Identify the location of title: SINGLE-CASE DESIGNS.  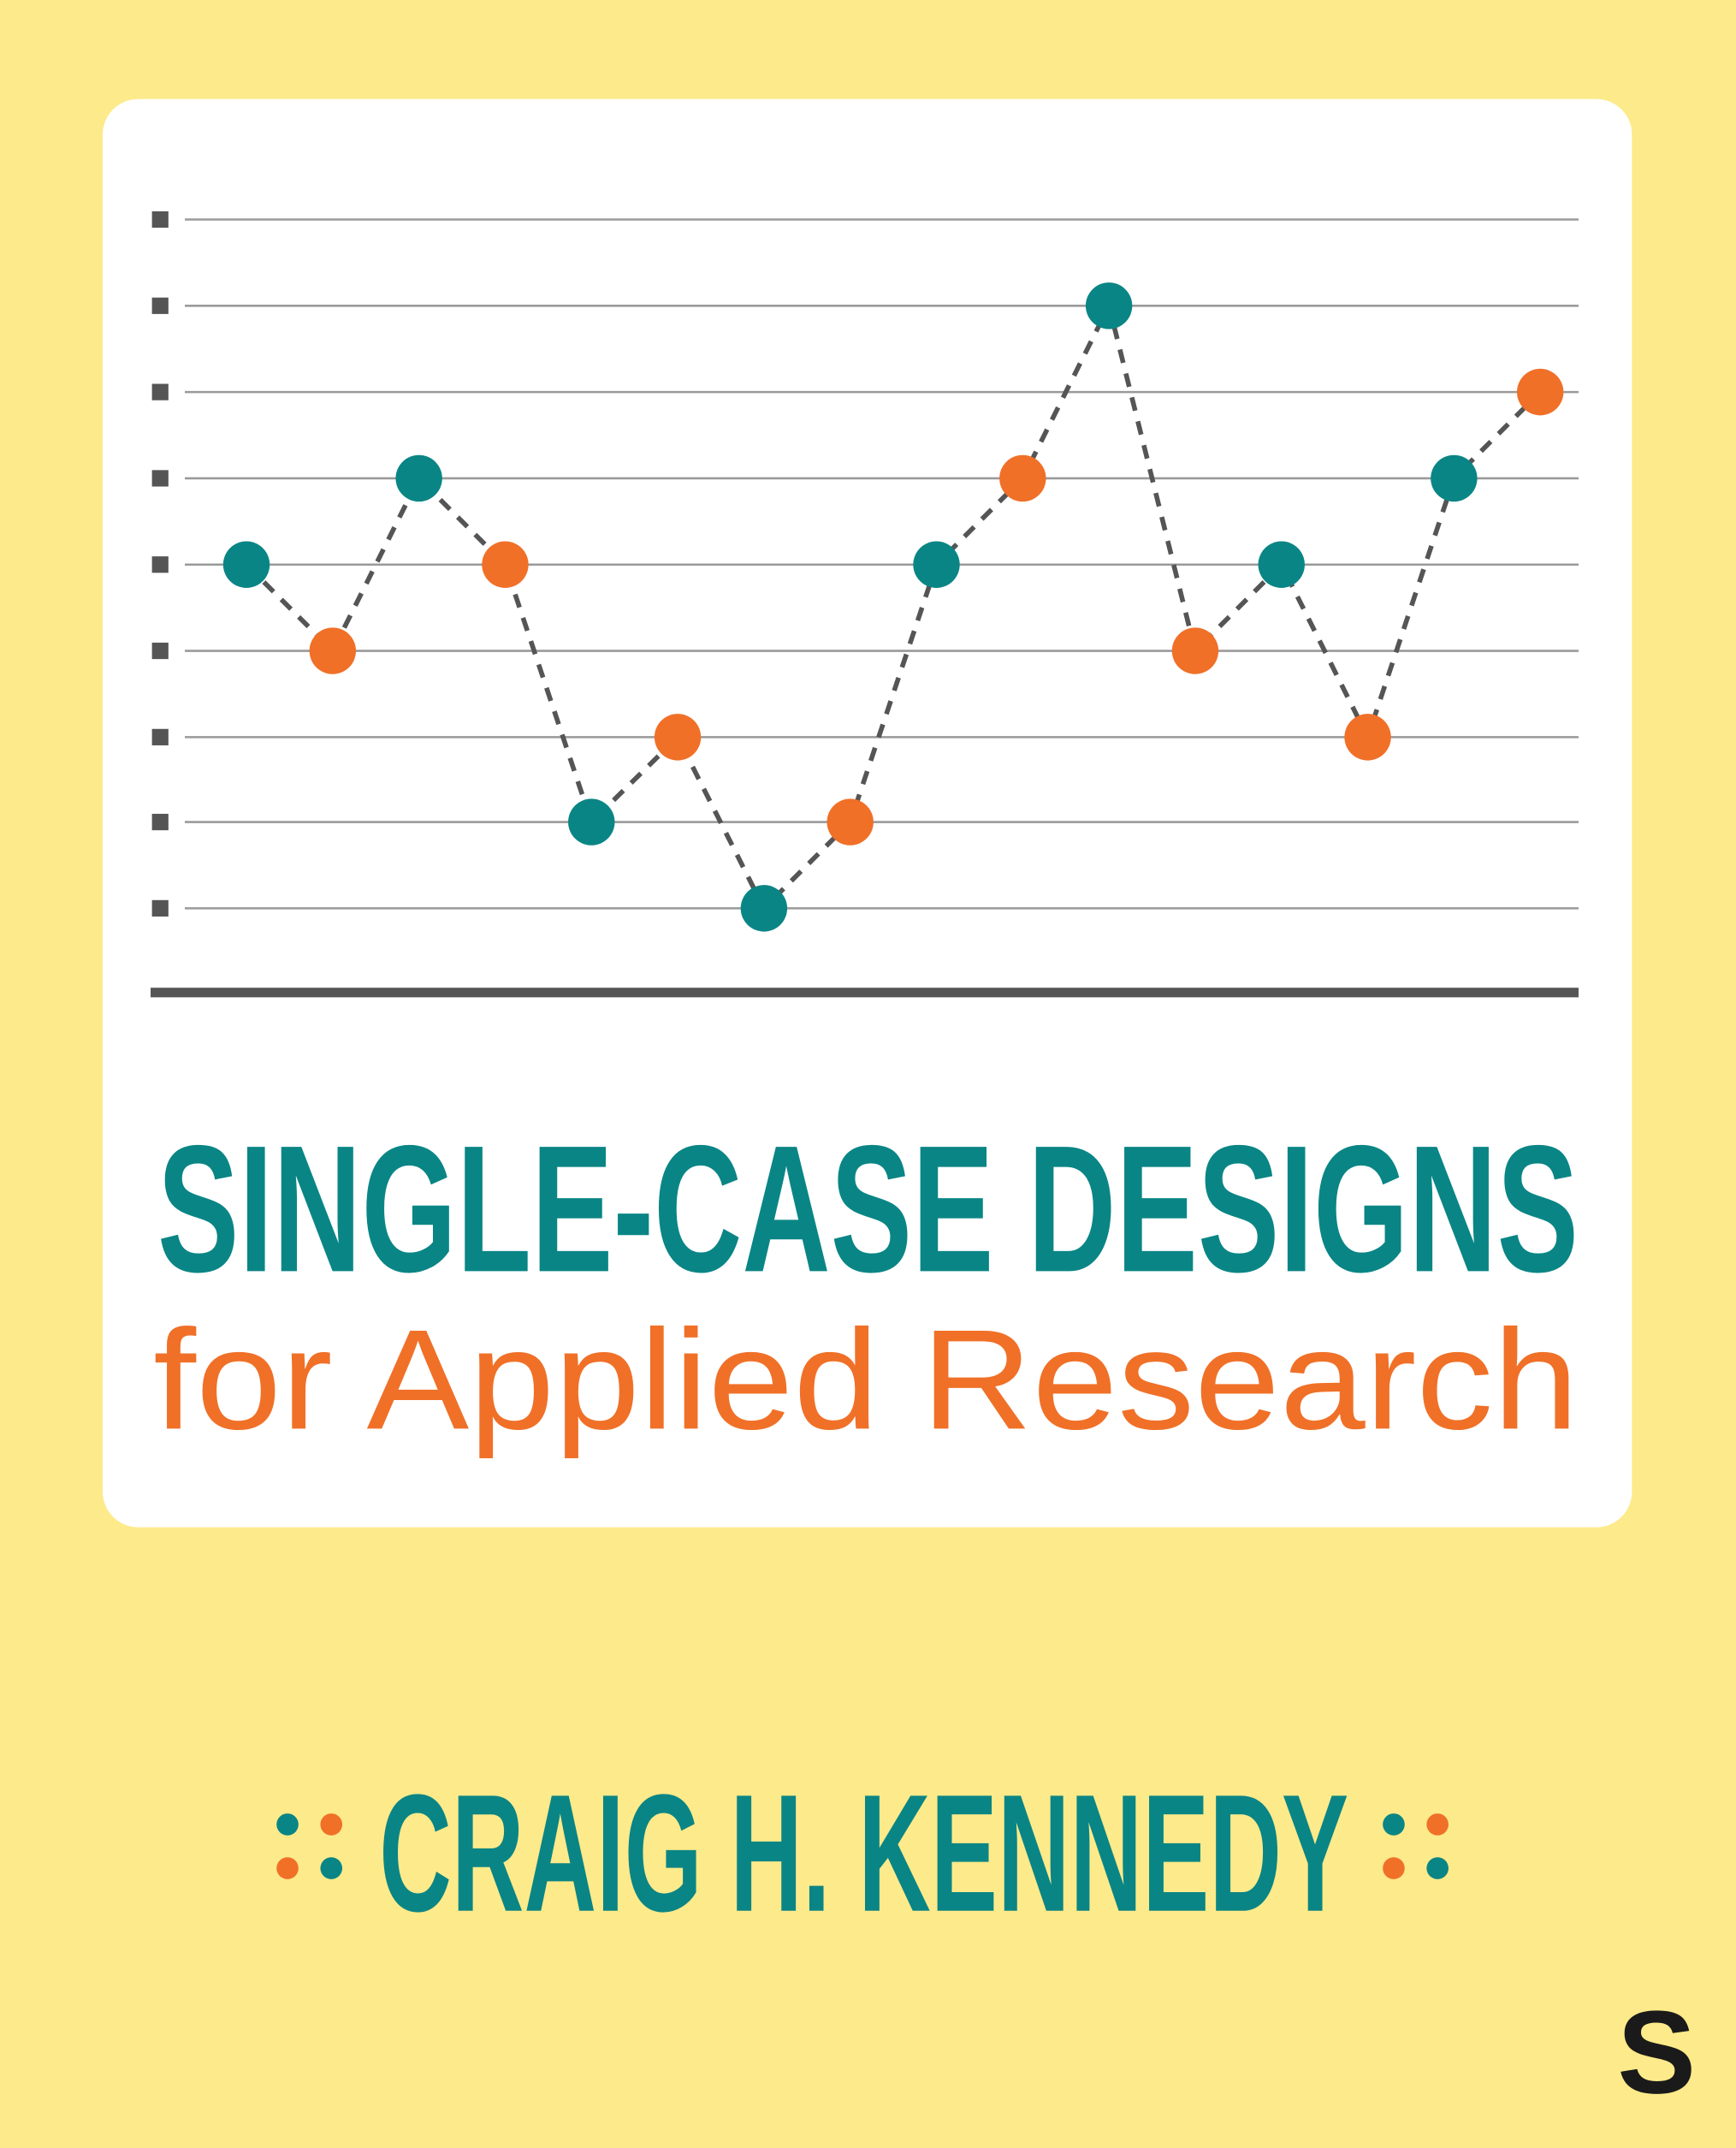
(868, 1208).